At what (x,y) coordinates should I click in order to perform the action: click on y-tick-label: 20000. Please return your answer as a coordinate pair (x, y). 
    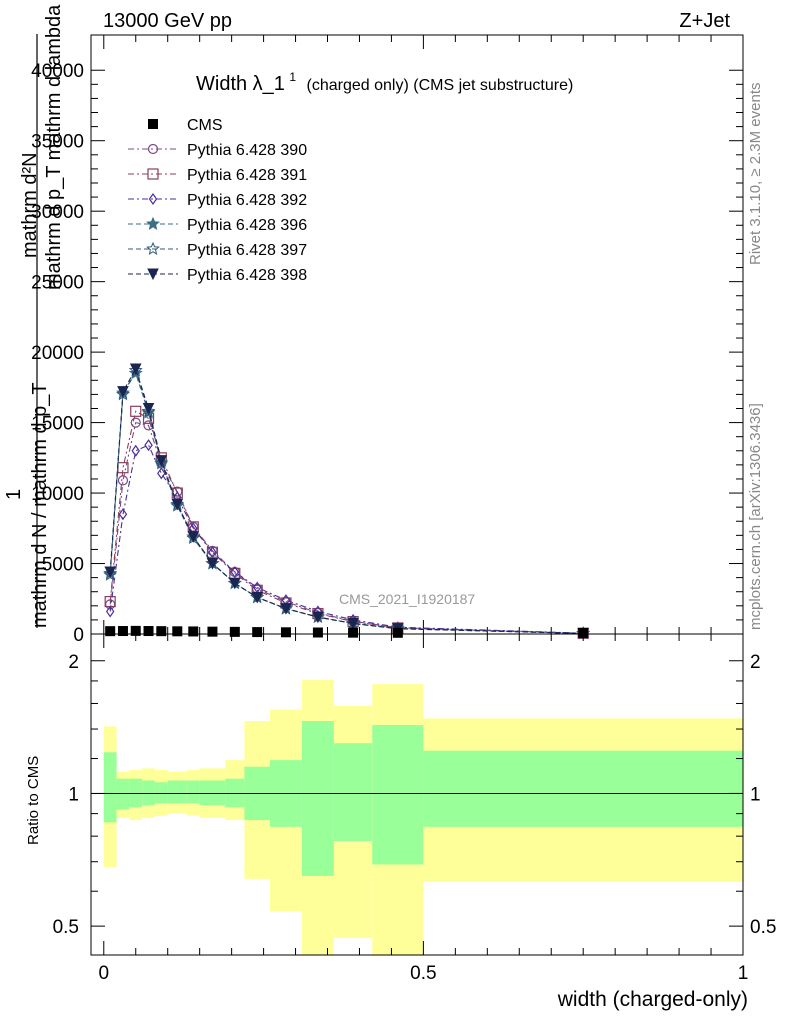
    Looking at the image, I should click on (57, 353).